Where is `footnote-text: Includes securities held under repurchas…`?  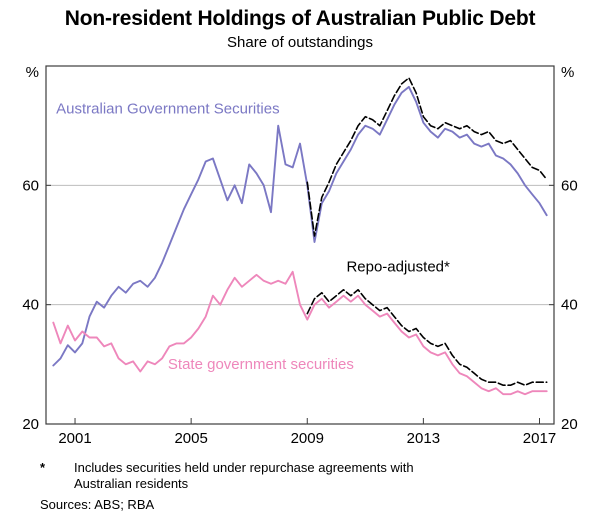
footnote-text: Includes securities held under repurchas… is located at coordinates (244, 475).